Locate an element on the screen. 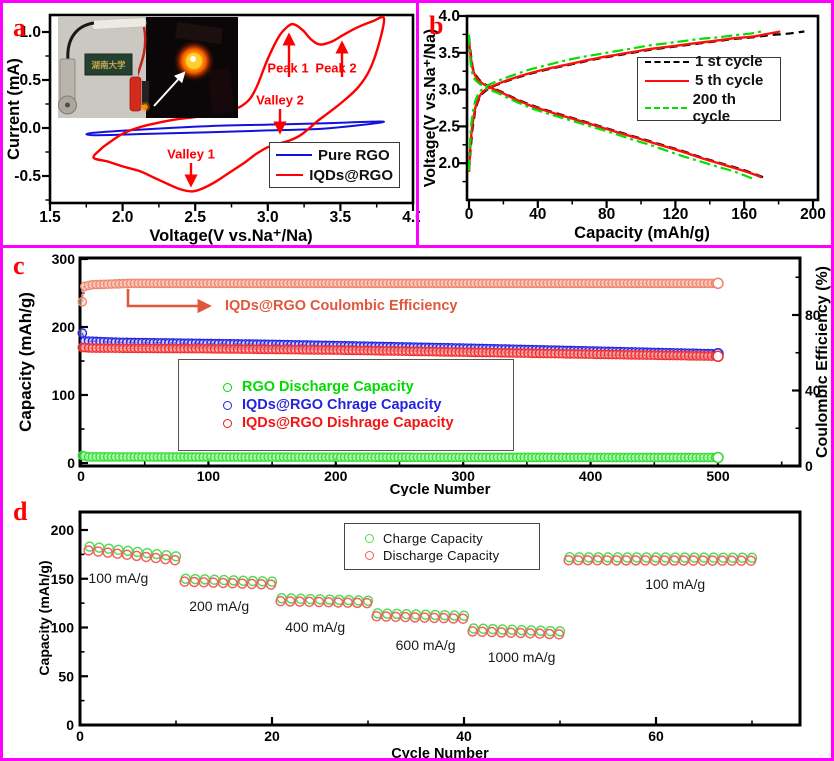  rate-label-400: 400 mA/g is located at coordinates (315, 626).